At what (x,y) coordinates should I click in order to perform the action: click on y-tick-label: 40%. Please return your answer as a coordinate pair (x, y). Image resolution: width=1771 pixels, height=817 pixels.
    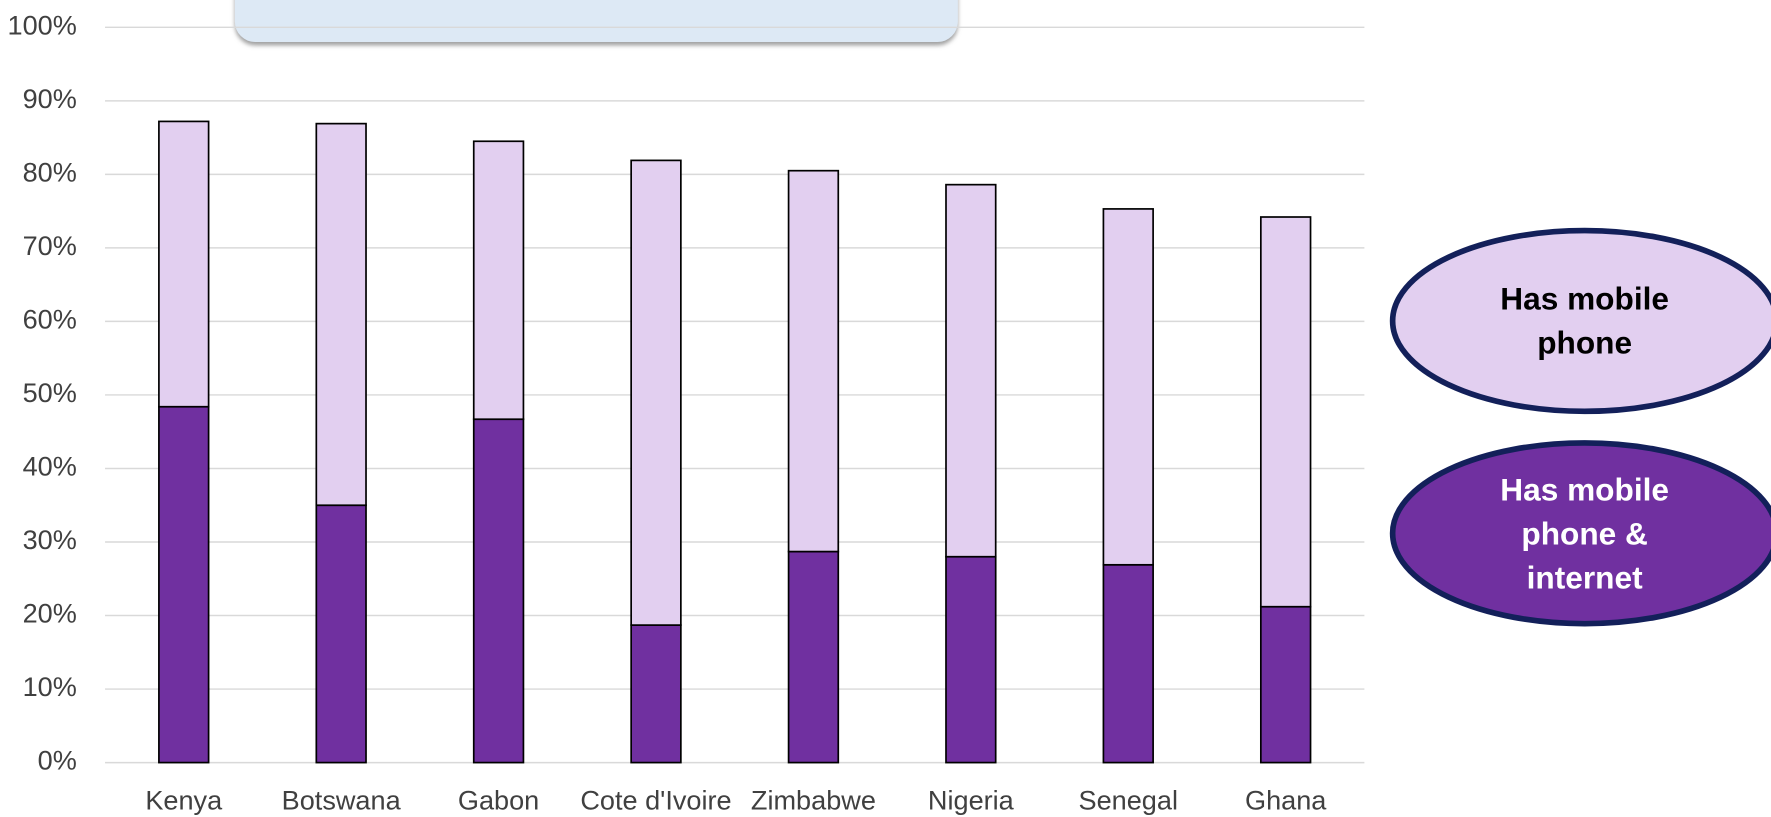
    Looking at the image, I should click on (50, 466).